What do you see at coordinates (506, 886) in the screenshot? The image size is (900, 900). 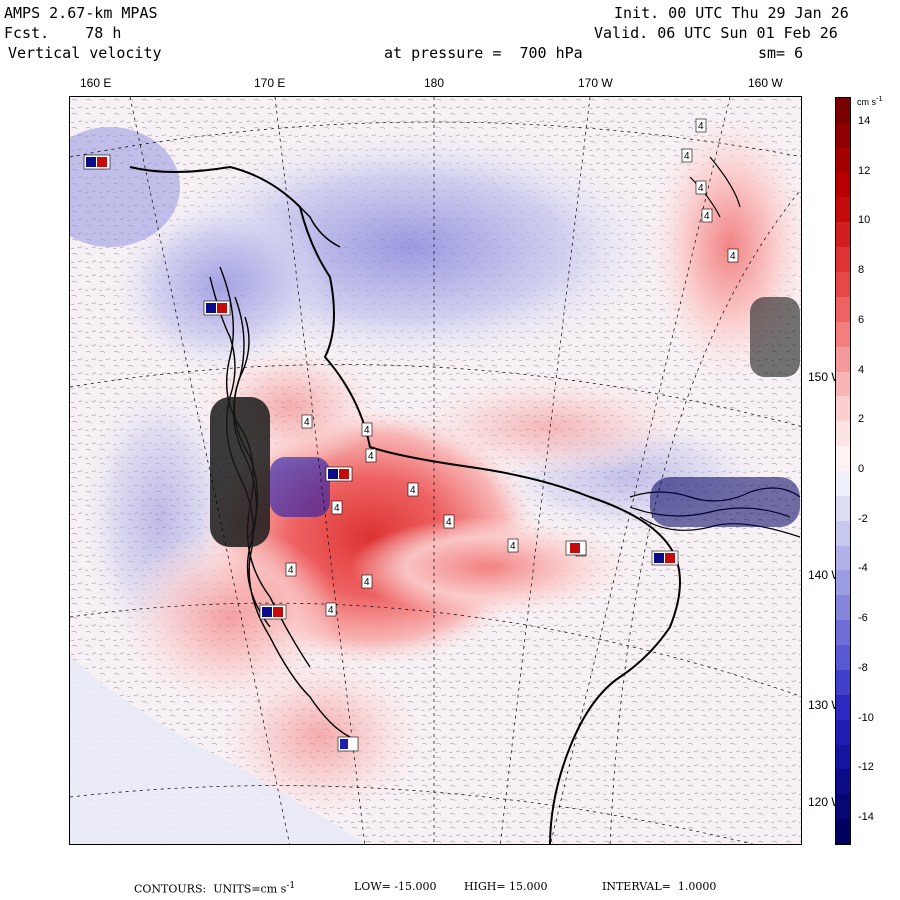 I see `footer-high: HIGH= 15.000` at bounding box center [506, 886].